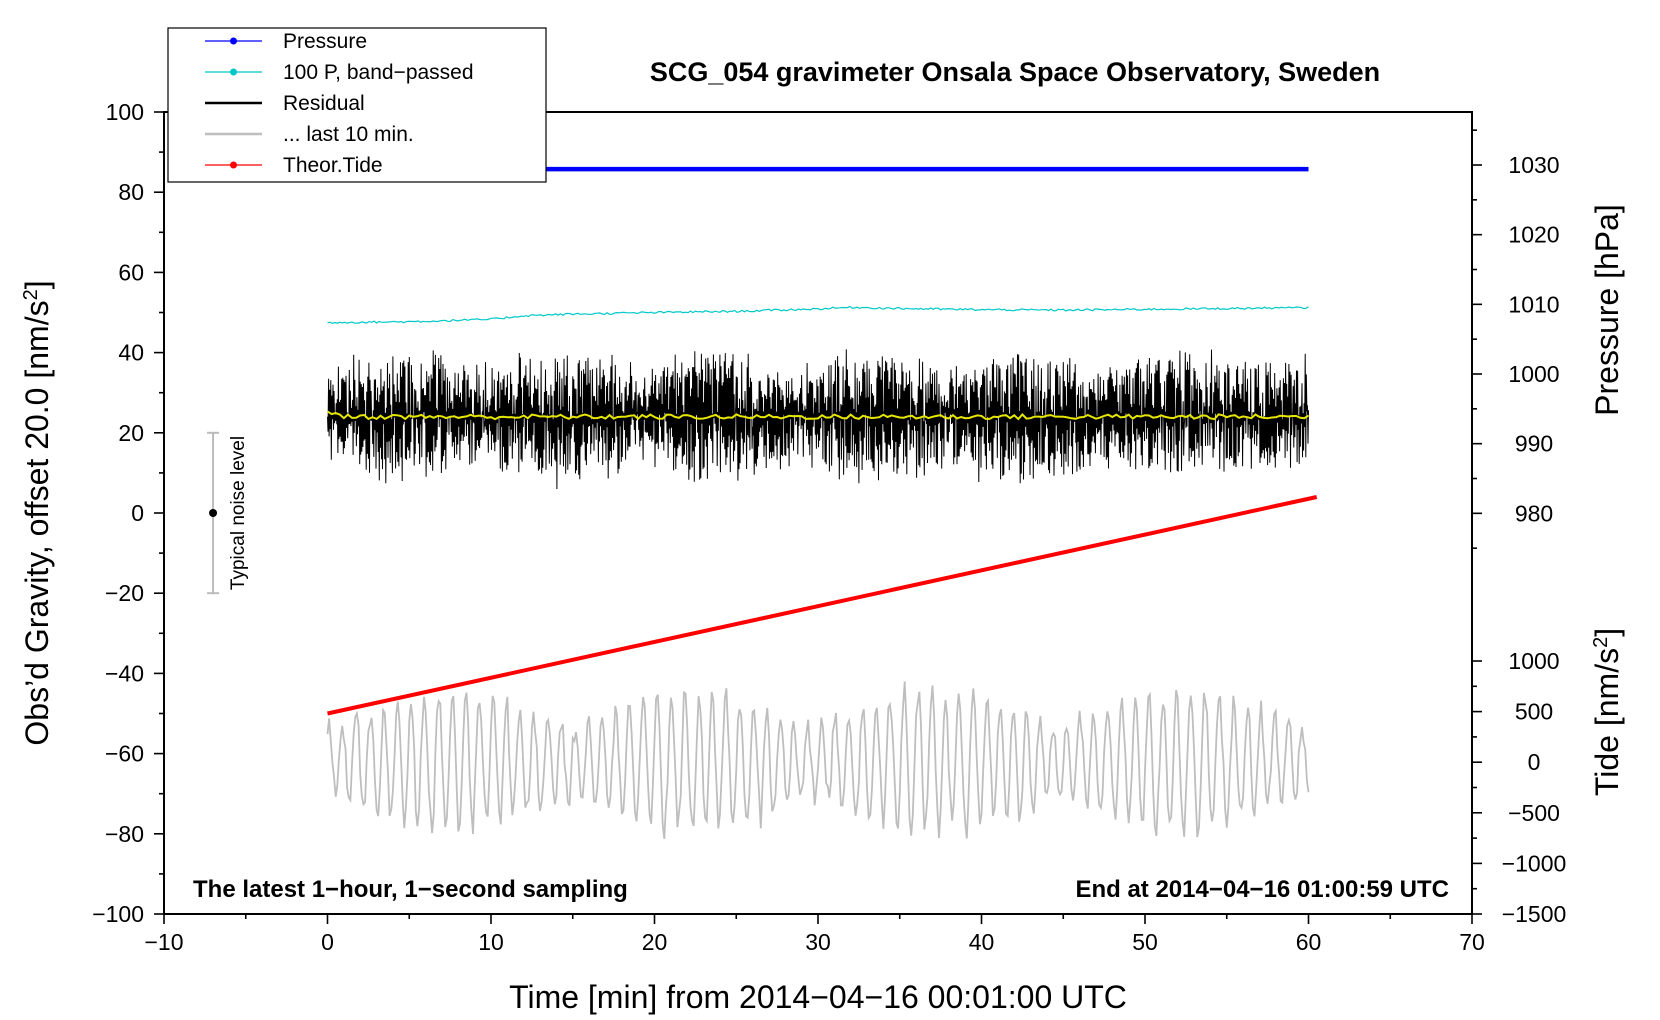 Image resolution: width=1660 pixels, height=1020 pixels. I want to click on y-tick-label-left: −40, so click(124, 673).